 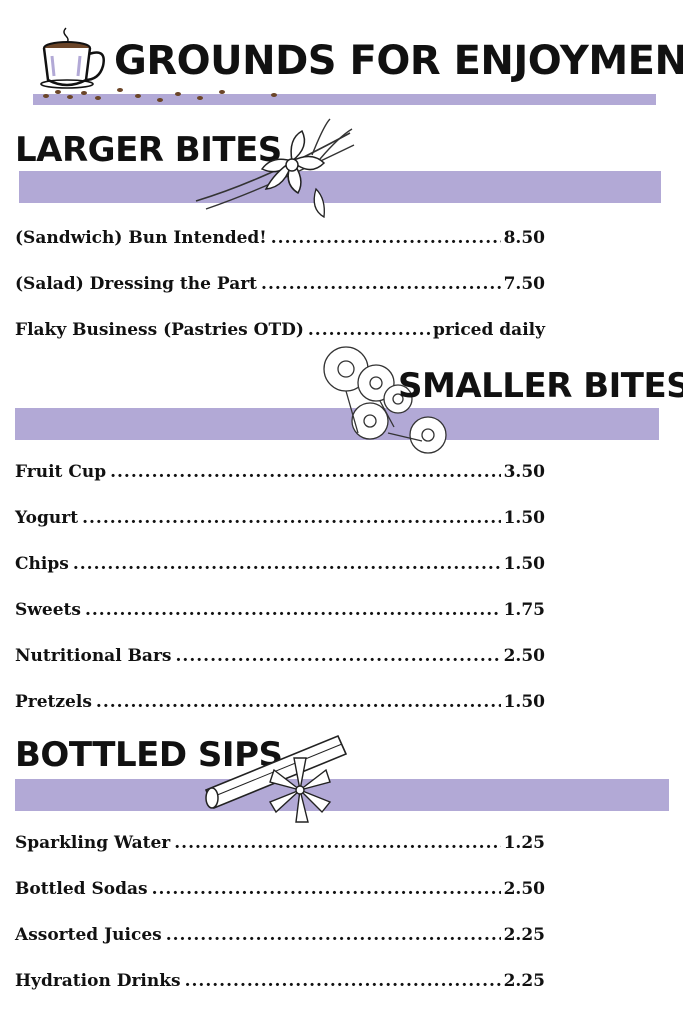 What do you see at coordinates (344, 99) in the screenshot?
I see `header-band` at bounding box center [344, 99].